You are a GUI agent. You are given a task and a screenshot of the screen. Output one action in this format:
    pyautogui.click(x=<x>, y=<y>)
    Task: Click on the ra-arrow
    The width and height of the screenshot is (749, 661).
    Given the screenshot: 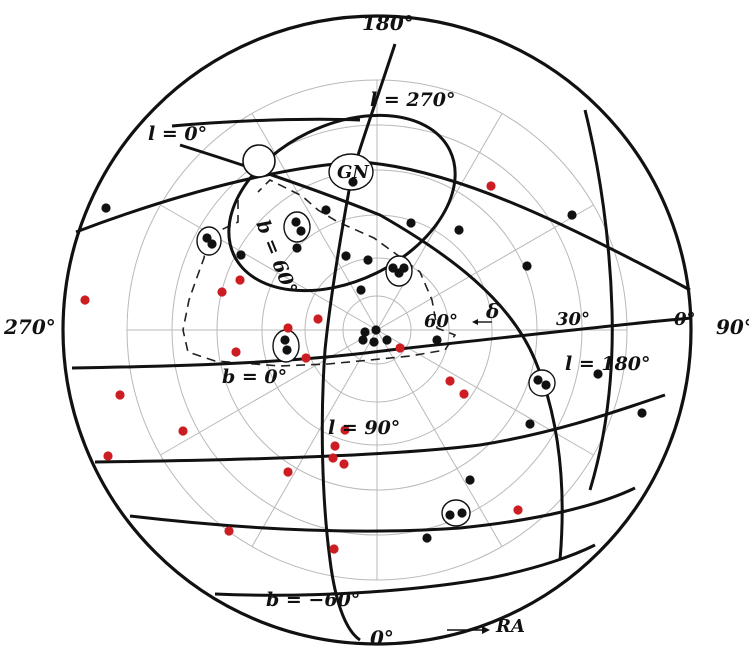 What is the action you would take?
    pyautogui.click(x=468, y=630)
    